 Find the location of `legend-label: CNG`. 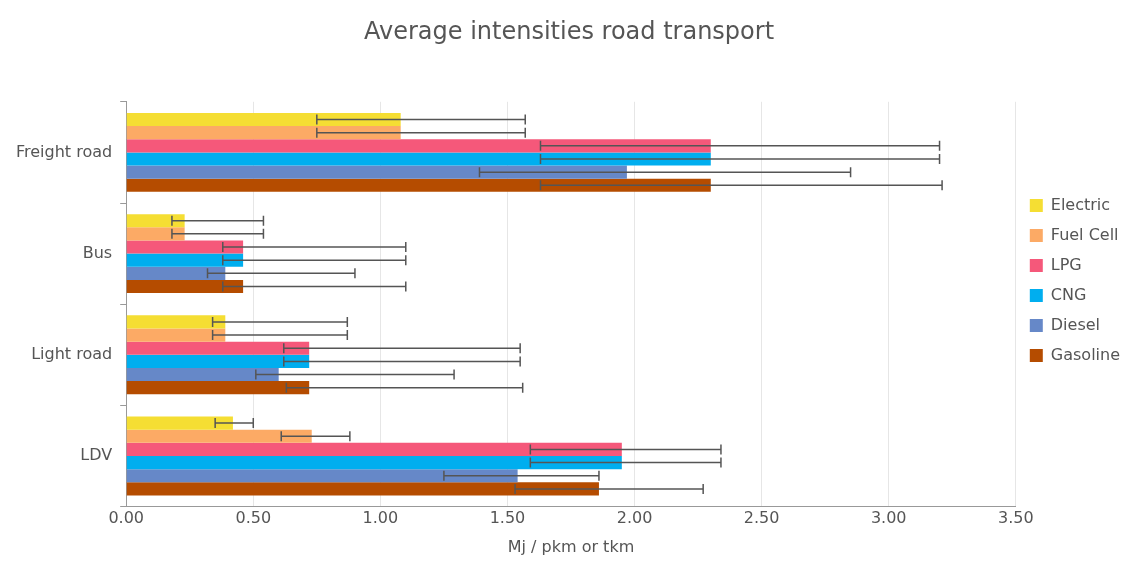

legend-label: CNG is located at coordinates (1068, 294).